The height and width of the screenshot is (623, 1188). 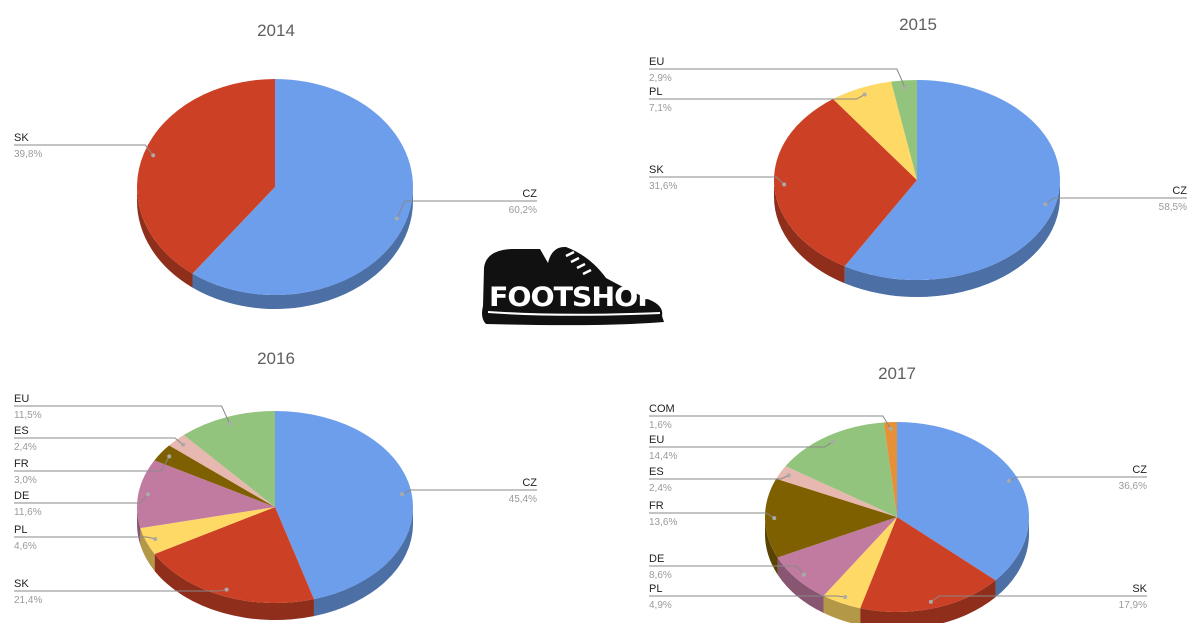 What do you see at coordinates (523, 210) in the screenshot?
I see `slice-value-CZ: 60,2%` at bounding box center [523, 210].